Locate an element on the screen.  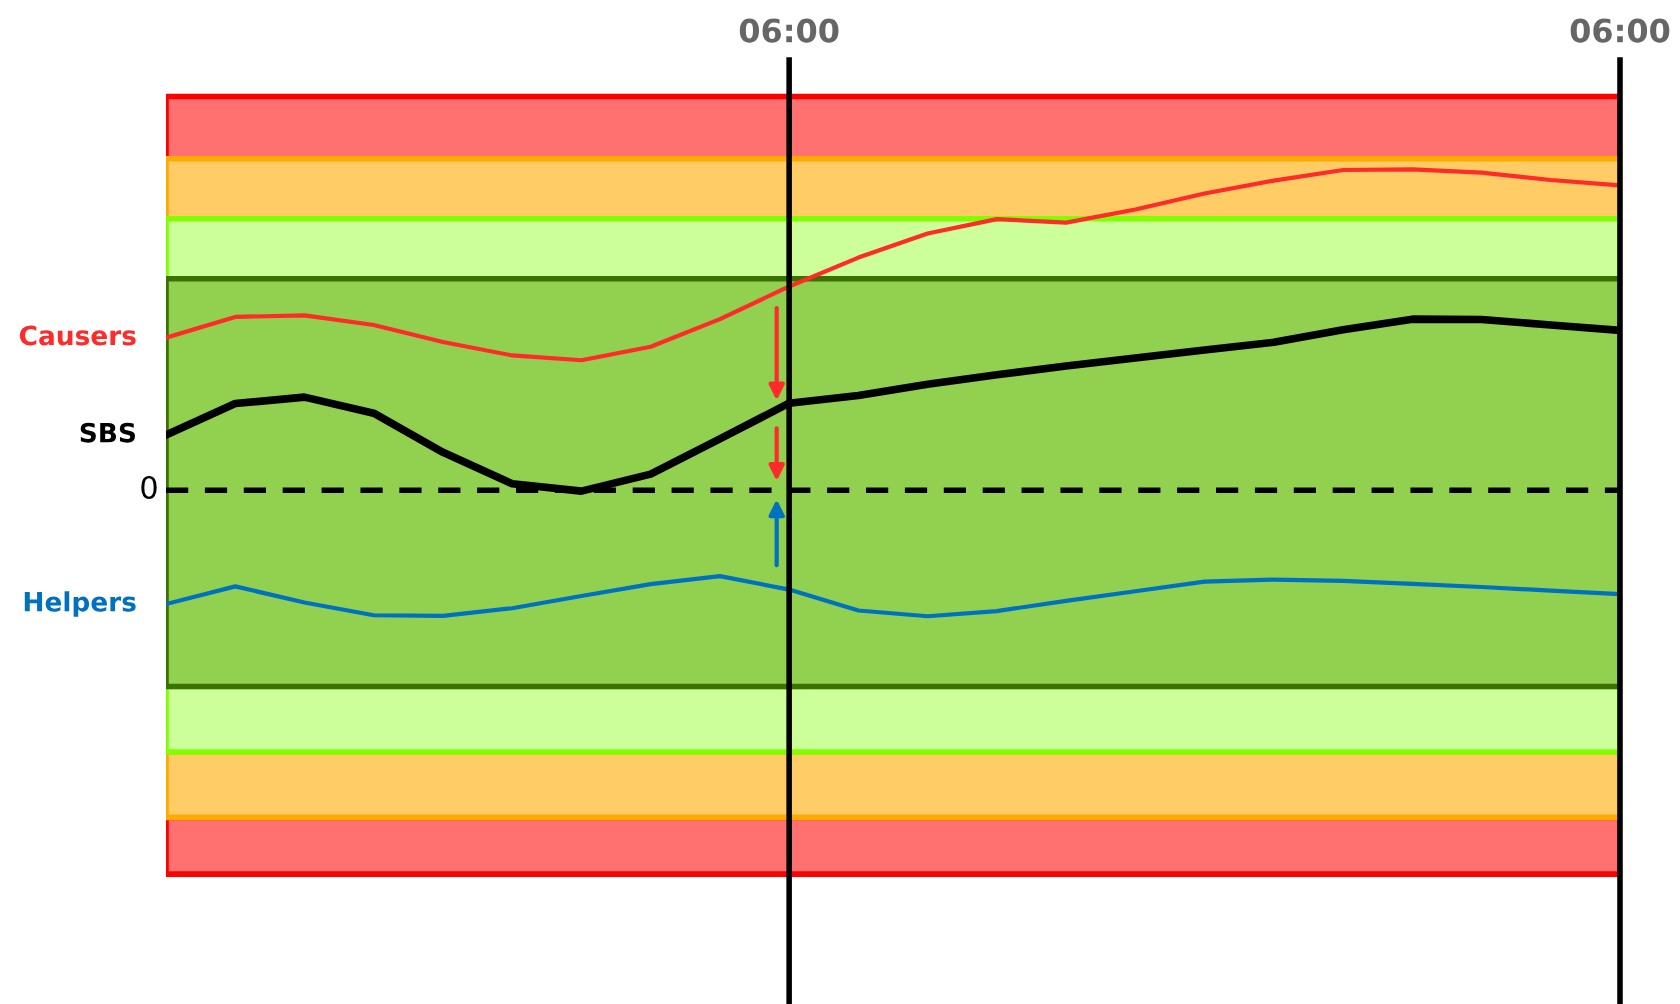
series-label: Causers is located at coordinates (77, 335).